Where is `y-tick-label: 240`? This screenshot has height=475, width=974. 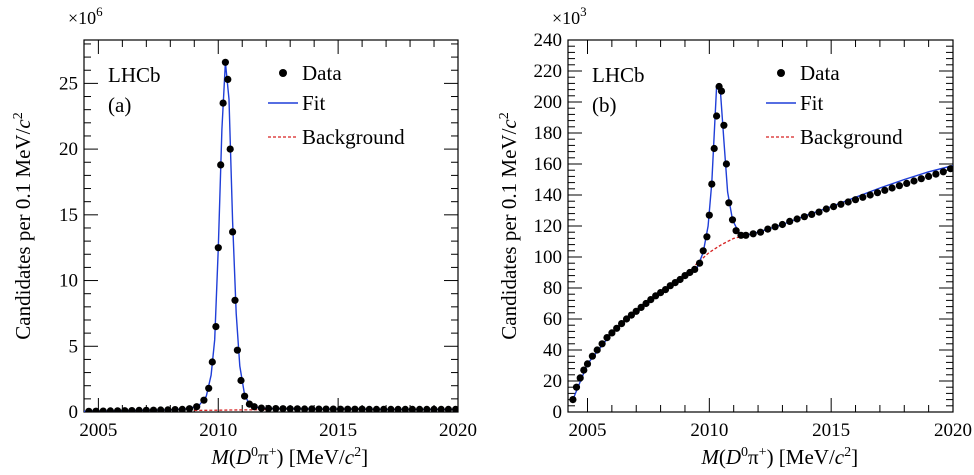 y-tick-label: 240 is located at coordinates (548, 40).